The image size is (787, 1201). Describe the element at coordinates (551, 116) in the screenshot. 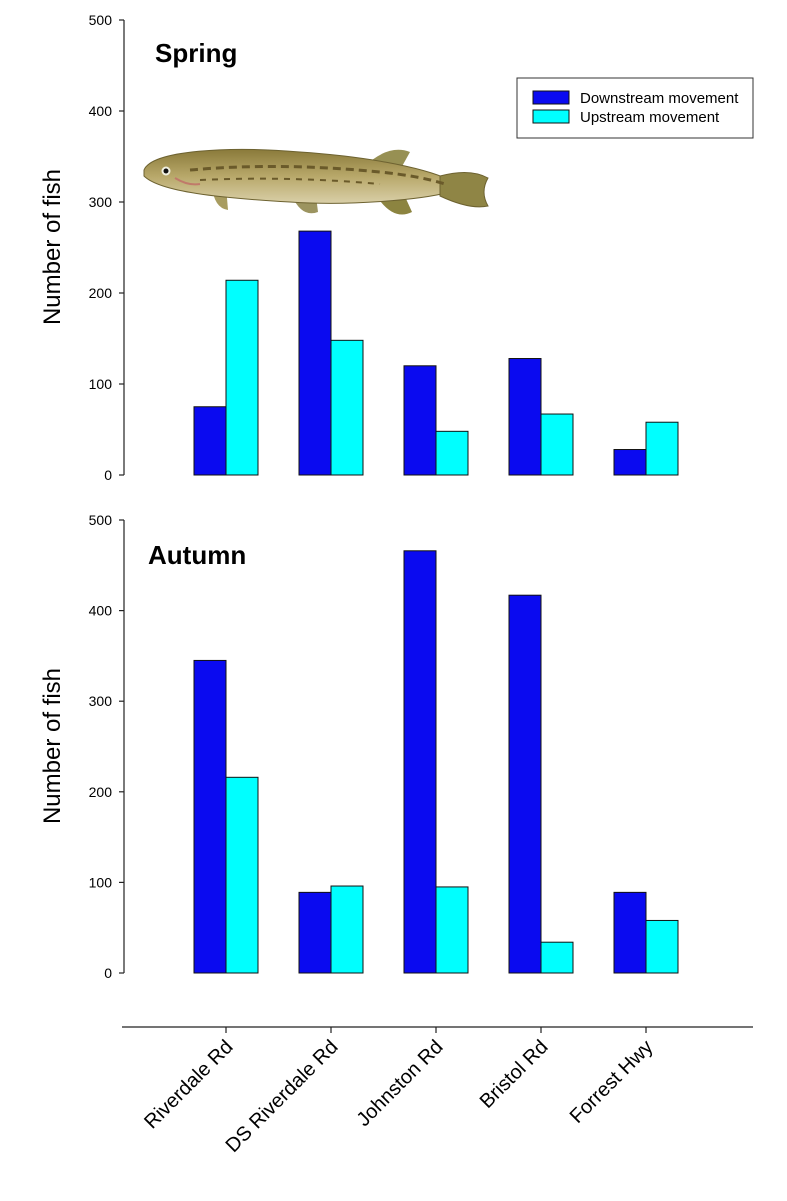

I see `legend-swatch-upstream` at that location.